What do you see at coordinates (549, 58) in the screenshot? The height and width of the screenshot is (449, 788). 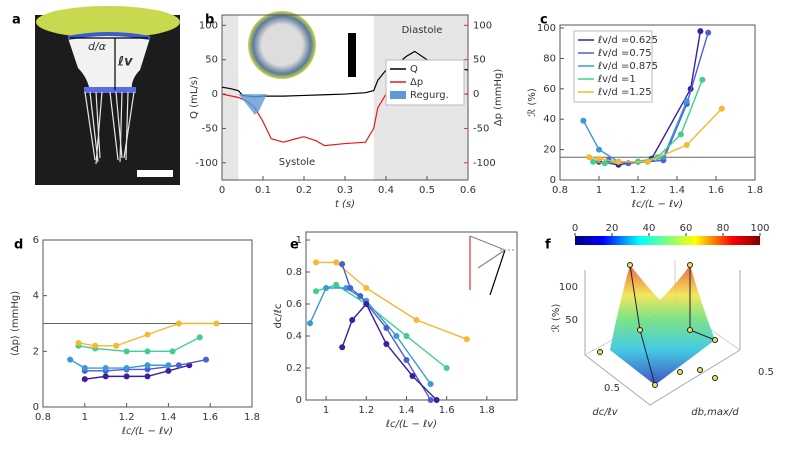 I see `y-tick-label: 80` at bounding box center [549, 58].